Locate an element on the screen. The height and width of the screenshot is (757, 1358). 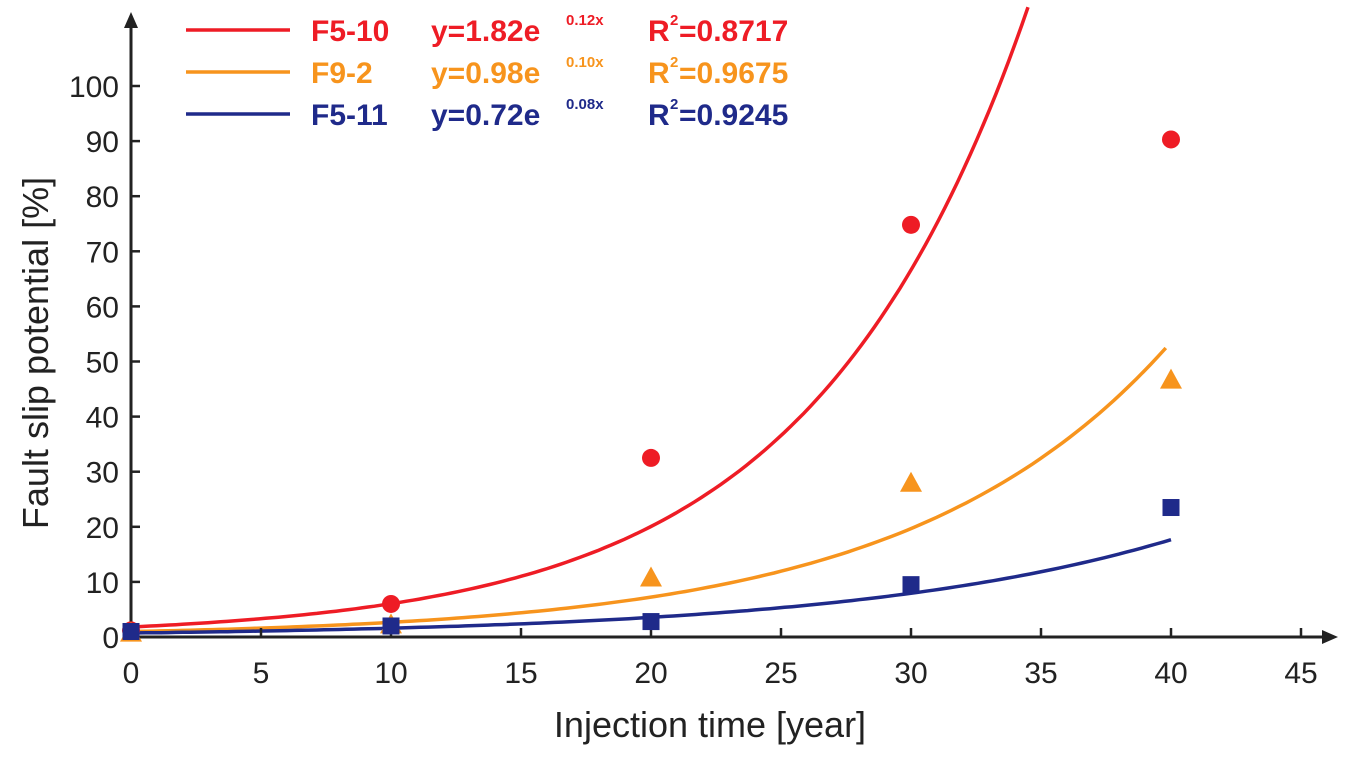
x-tick-label: 30 is located at coordinates (910, 673).